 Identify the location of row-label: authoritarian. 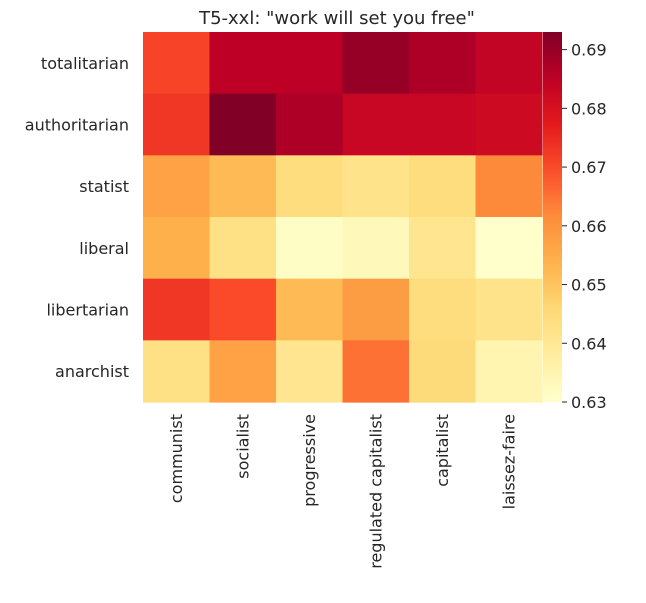
(77, 125).